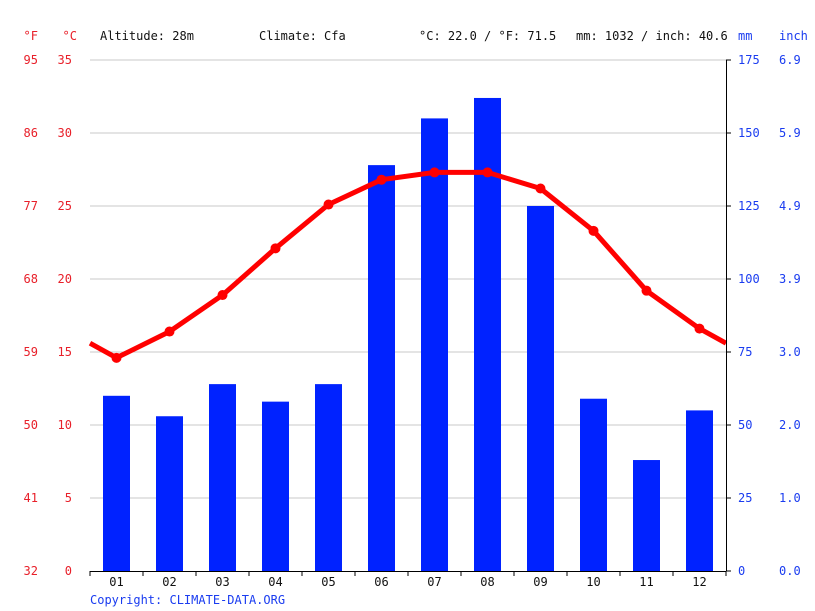 This screenshot has height=611, width=815. Describe the element at coordinates (31, 498) in the screenshot. I see `fahrenheit-tick-label: 41` at that location.